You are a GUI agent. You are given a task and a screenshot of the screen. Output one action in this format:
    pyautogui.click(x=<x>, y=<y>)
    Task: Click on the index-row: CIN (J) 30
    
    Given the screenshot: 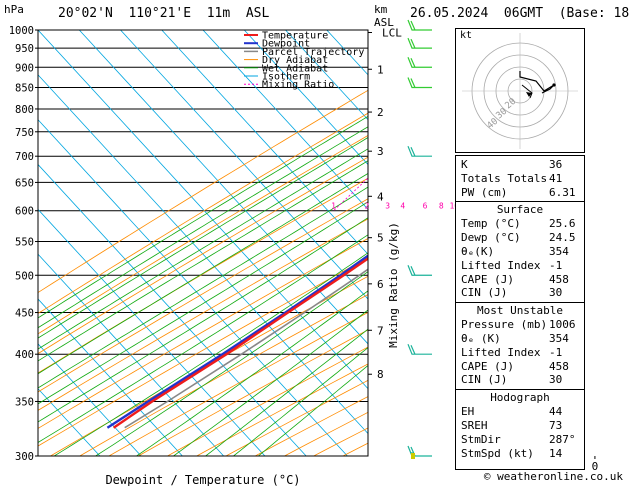 What is the action you would take?
    pyautogui.click(x=520, y=380)
    